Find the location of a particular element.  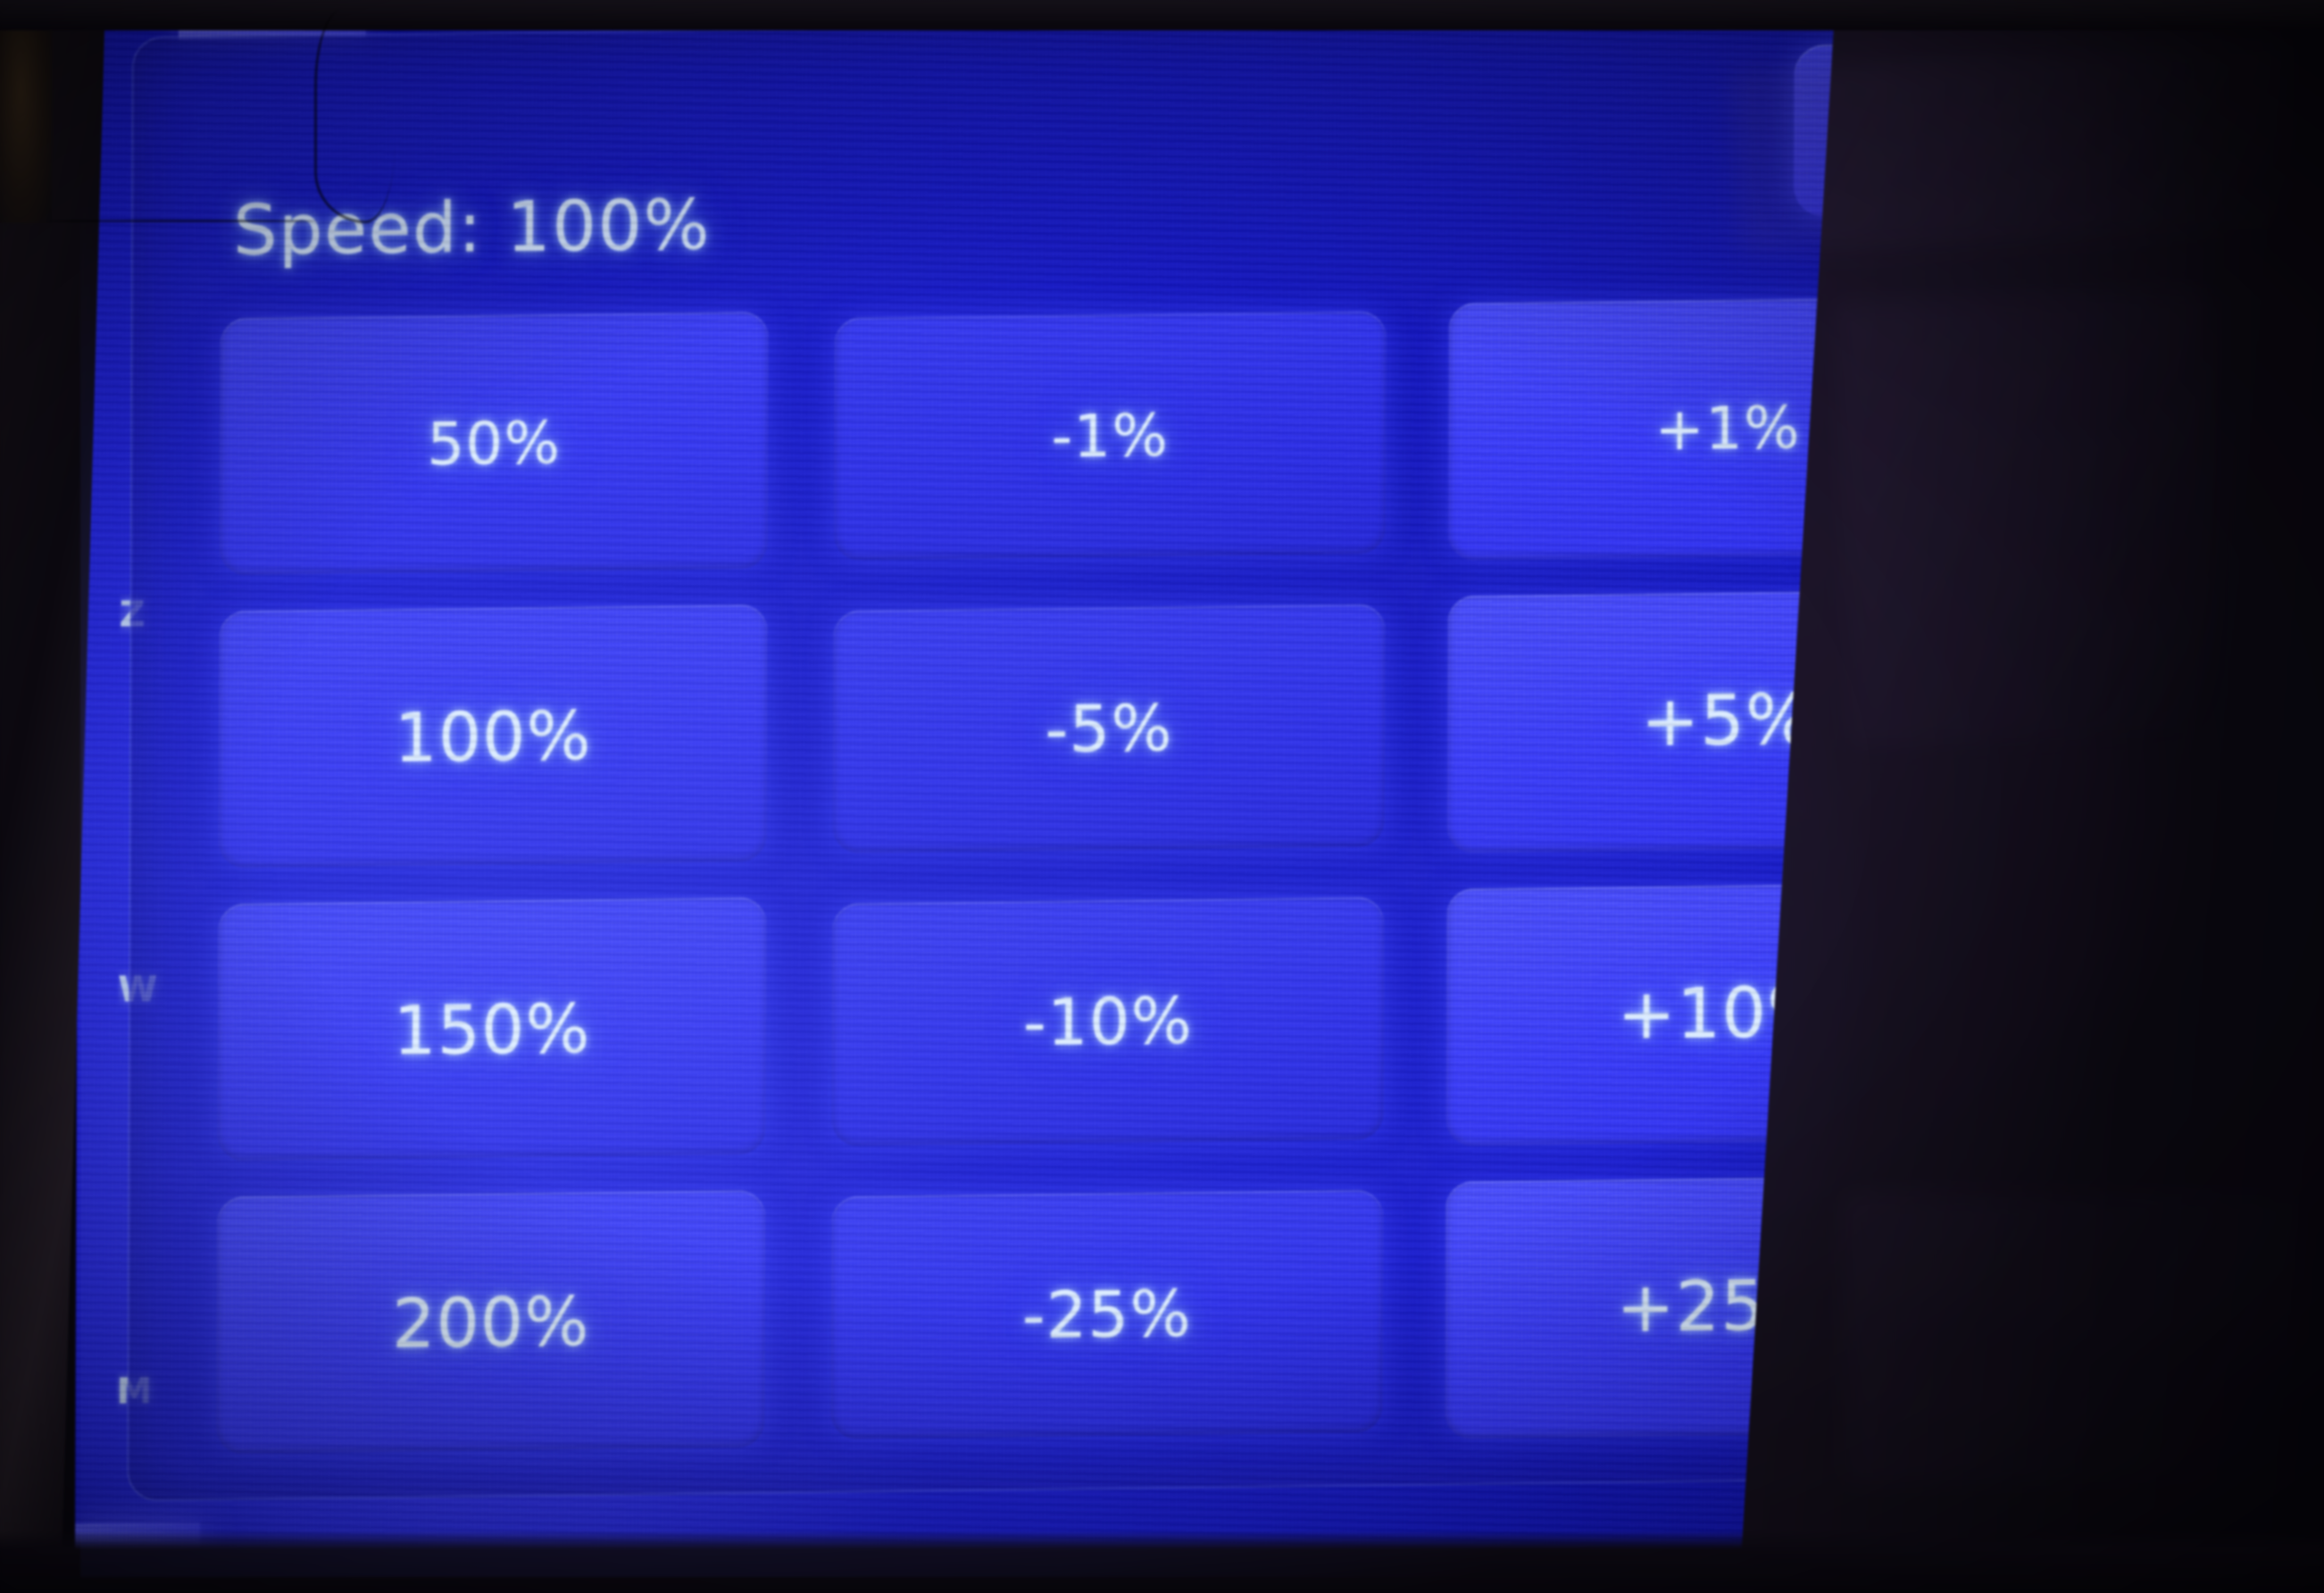

speed-preset-150-button: 150% is located at coordinates (492, 1029).